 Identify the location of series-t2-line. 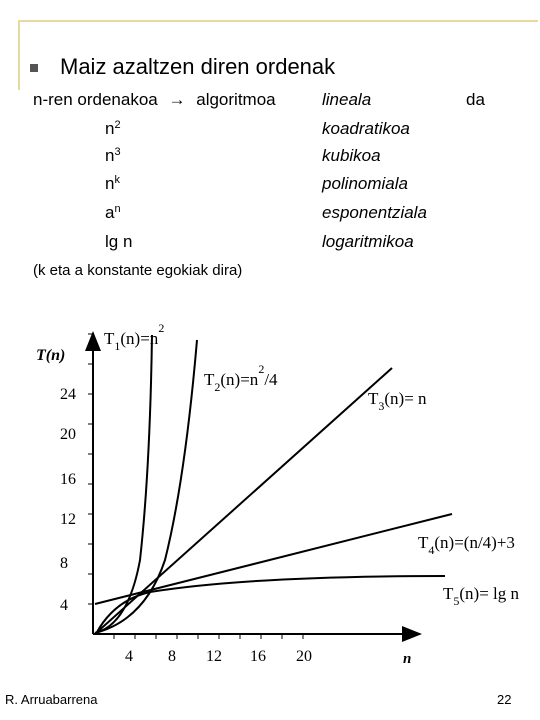
(146, 486).